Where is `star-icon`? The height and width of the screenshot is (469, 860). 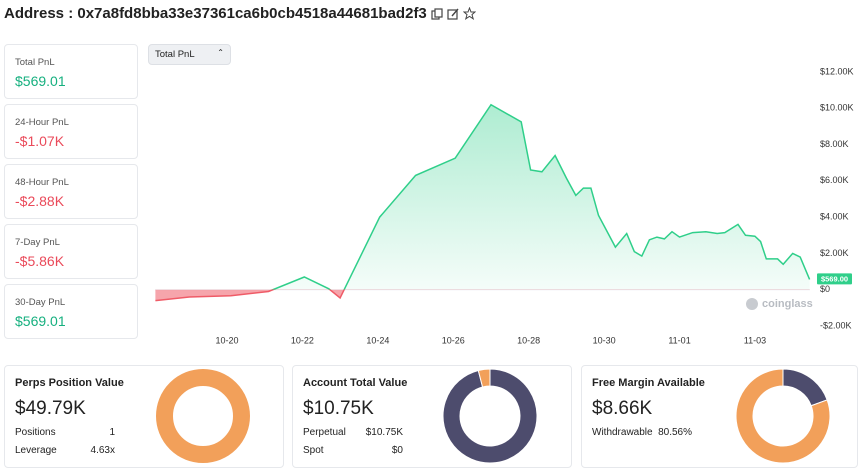 star-icon is located at coordinates (469, 13).